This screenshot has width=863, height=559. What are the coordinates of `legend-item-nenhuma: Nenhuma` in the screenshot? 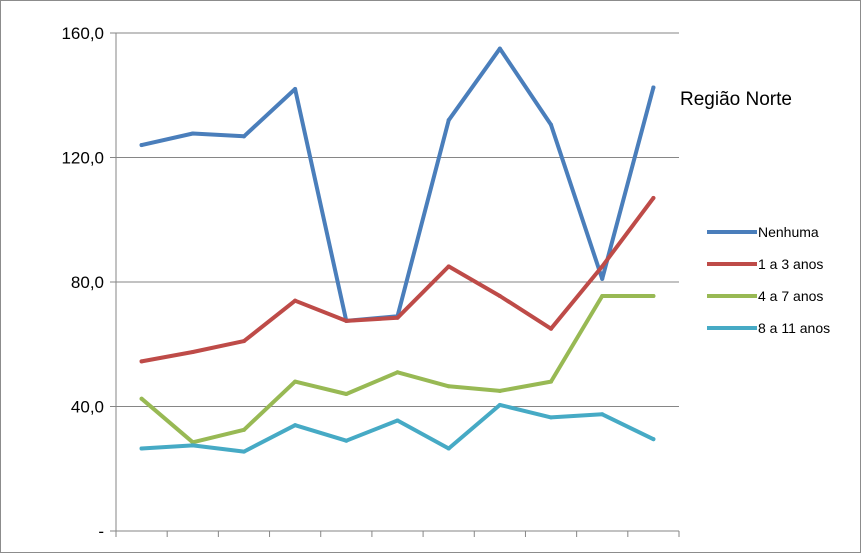 It's located at (763, 232).